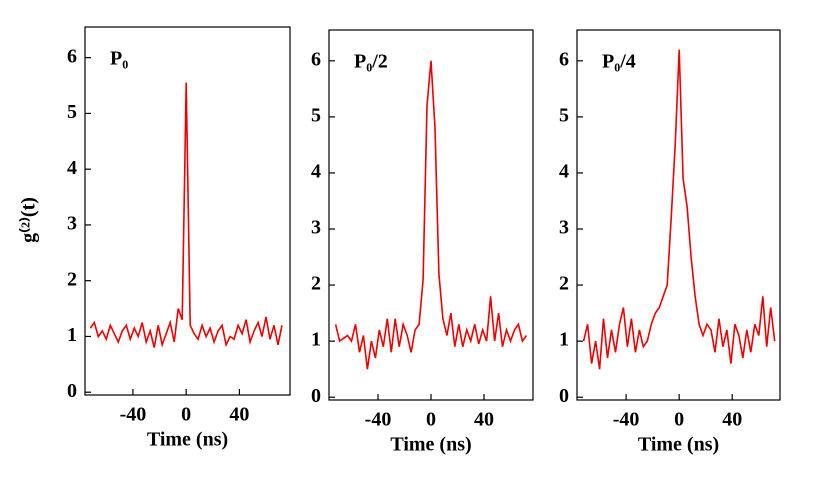  I want to click on panel-title: P₀/2, so click(371, 62).